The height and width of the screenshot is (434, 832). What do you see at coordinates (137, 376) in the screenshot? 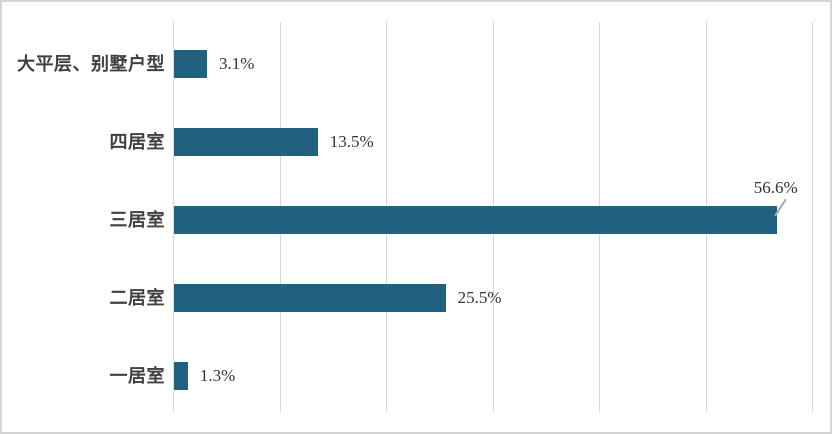
I see `category-label: 一居室` at bounding box center [137, 376].